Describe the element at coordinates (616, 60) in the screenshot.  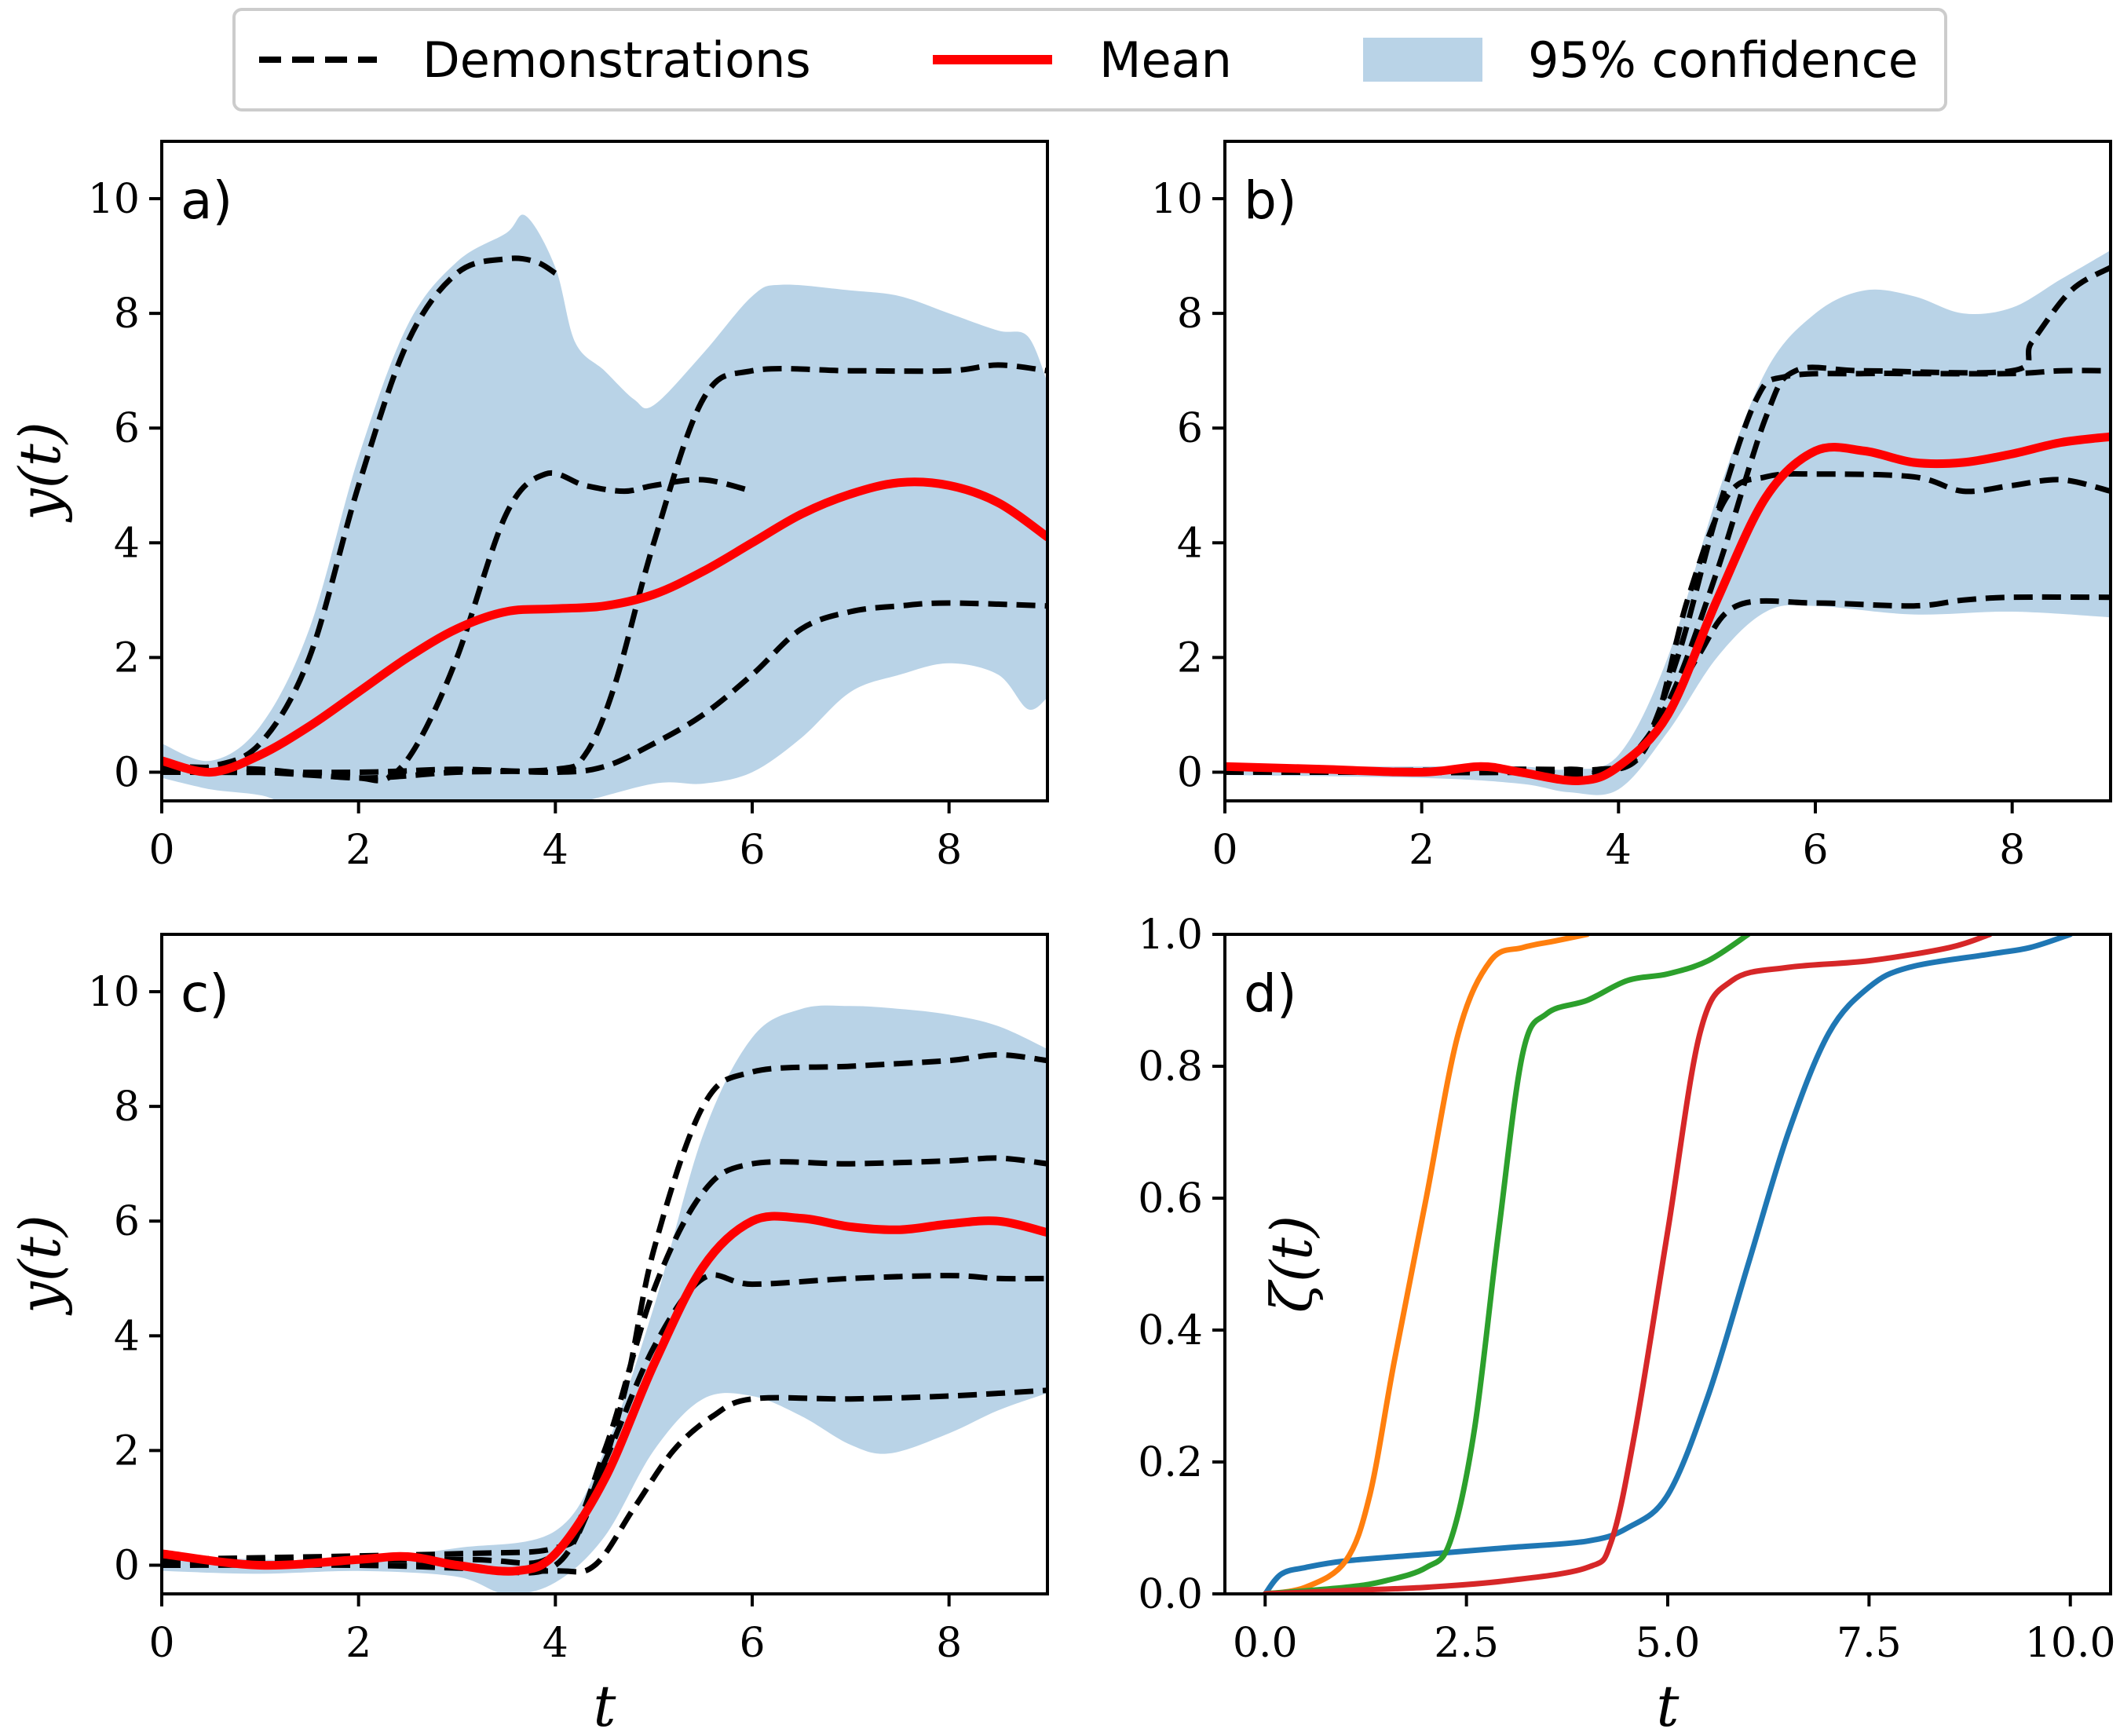
I see `legend-demonstrations-label: Demonstrations` at that location.